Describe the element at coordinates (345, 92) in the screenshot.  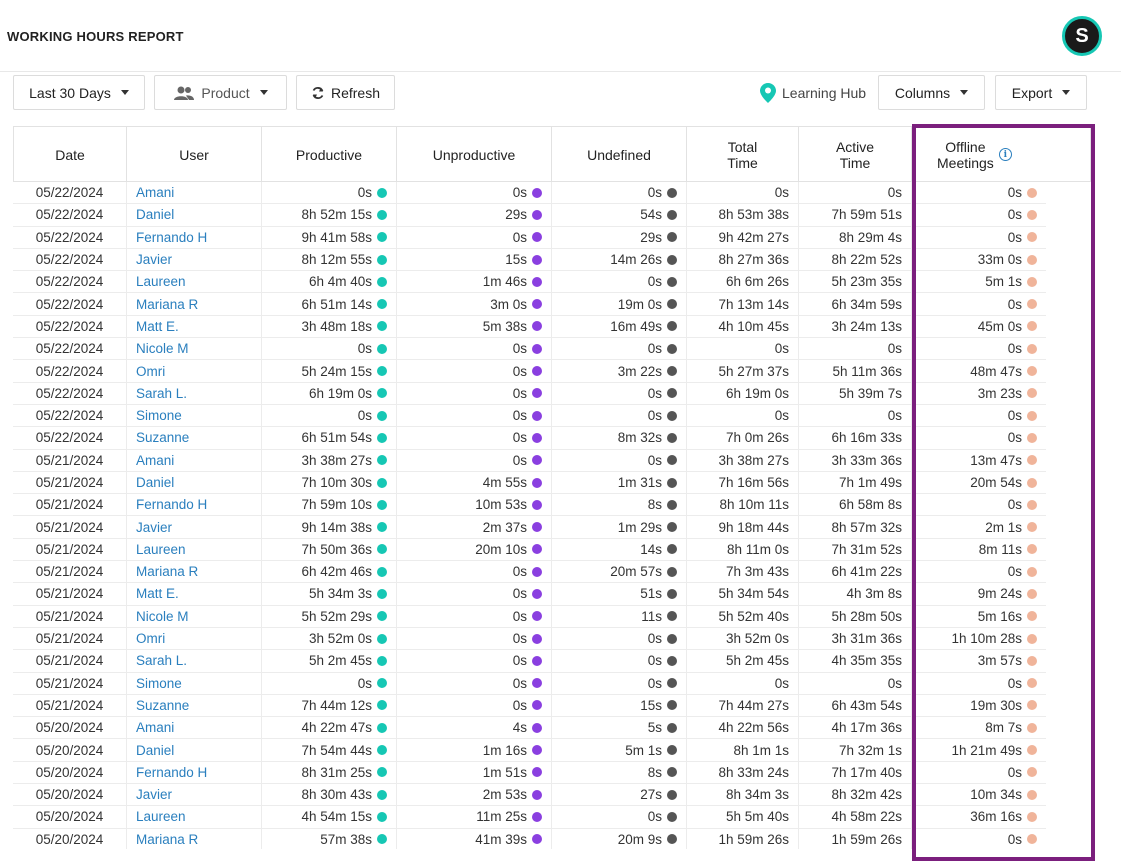
I see `refresh-button: Refresh` at that location.